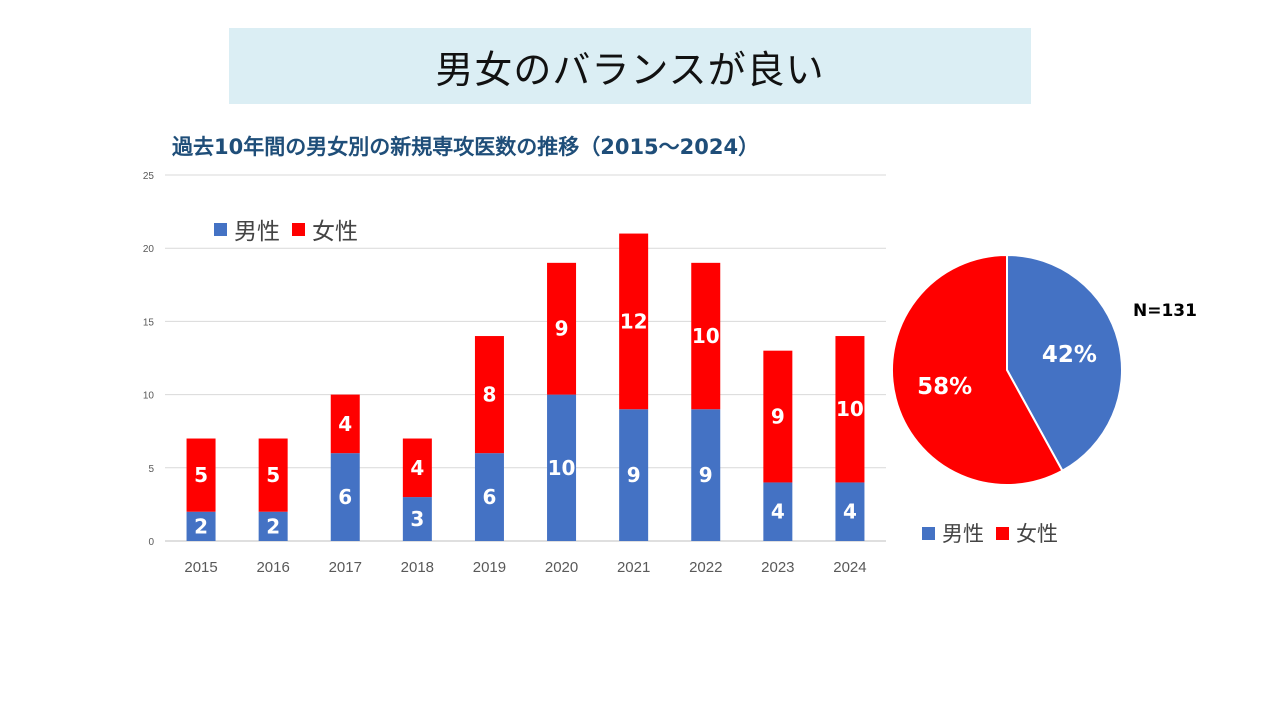 This screenshot has width=1280, height=720. I want to click on sample-size-label: N=131, so click(1165, 311).